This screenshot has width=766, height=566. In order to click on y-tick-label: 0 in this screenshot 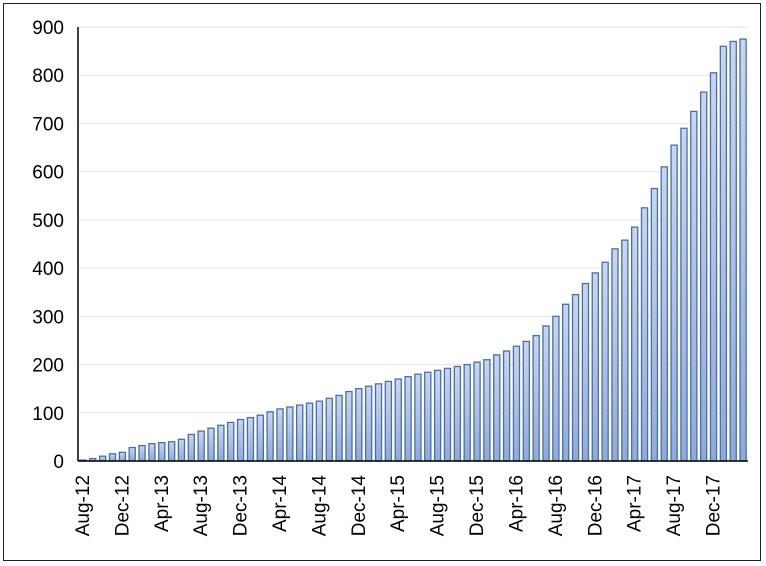, I will do `click(58, 462)`.